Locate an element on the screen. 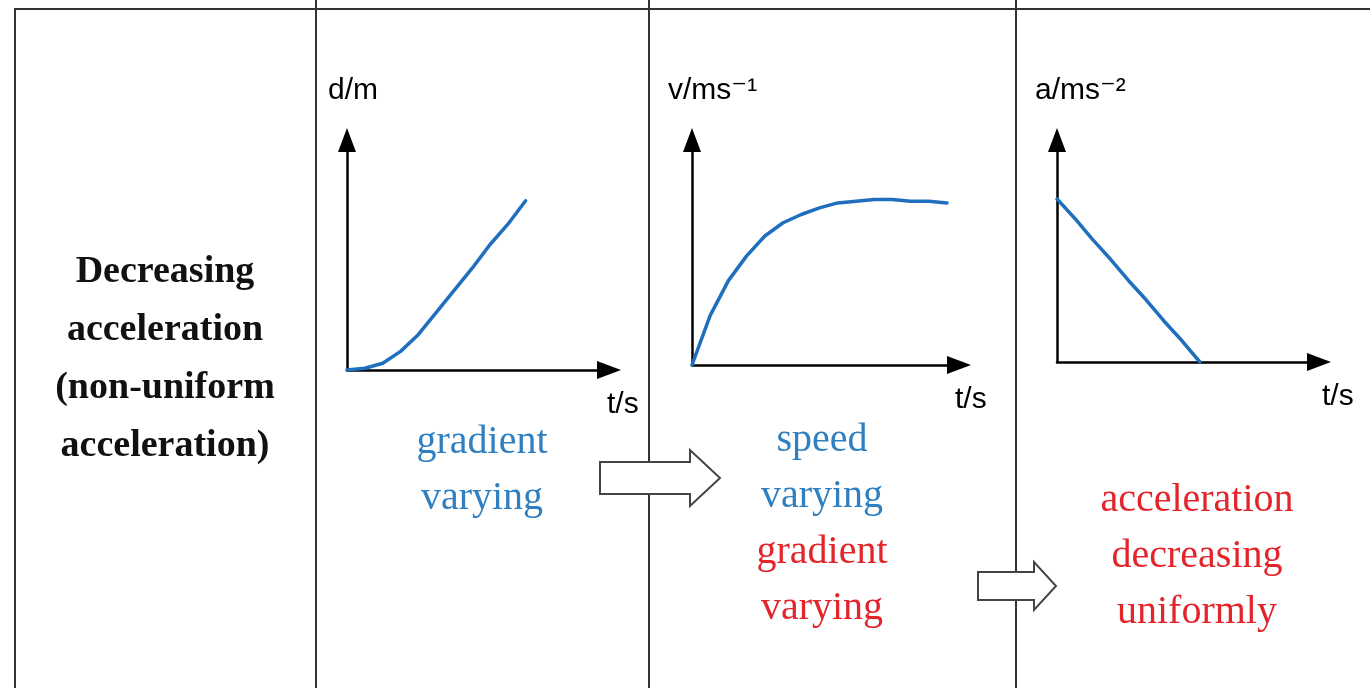  text: acceleration decreasing uniformly is located at coordinates (1197, 554).